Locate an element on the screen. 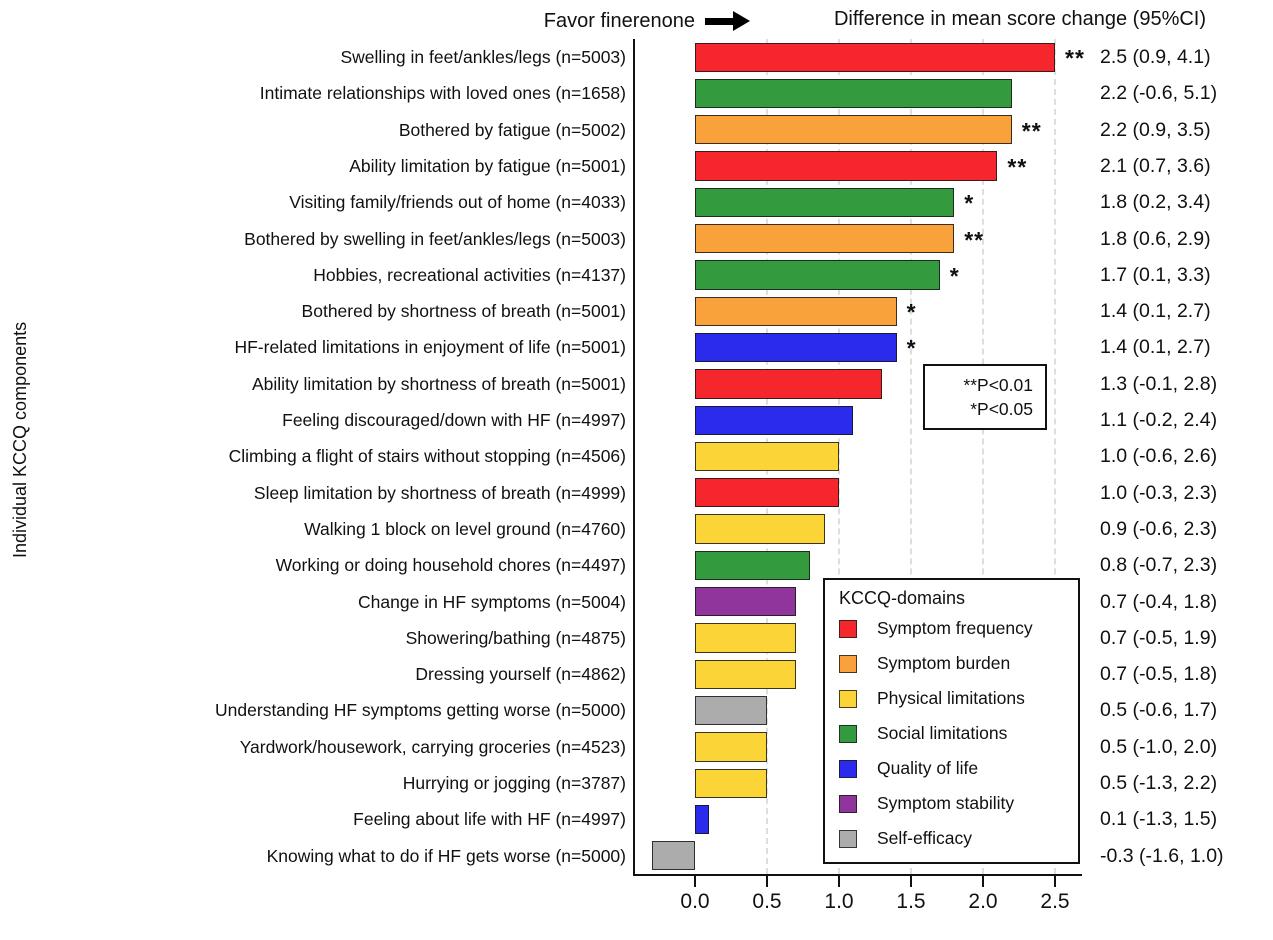 Image resolution: width=1273 pixels, height=940 pixels. row-label: Hurrying or jogging (n=3787) is located at coordinates (514, 783).